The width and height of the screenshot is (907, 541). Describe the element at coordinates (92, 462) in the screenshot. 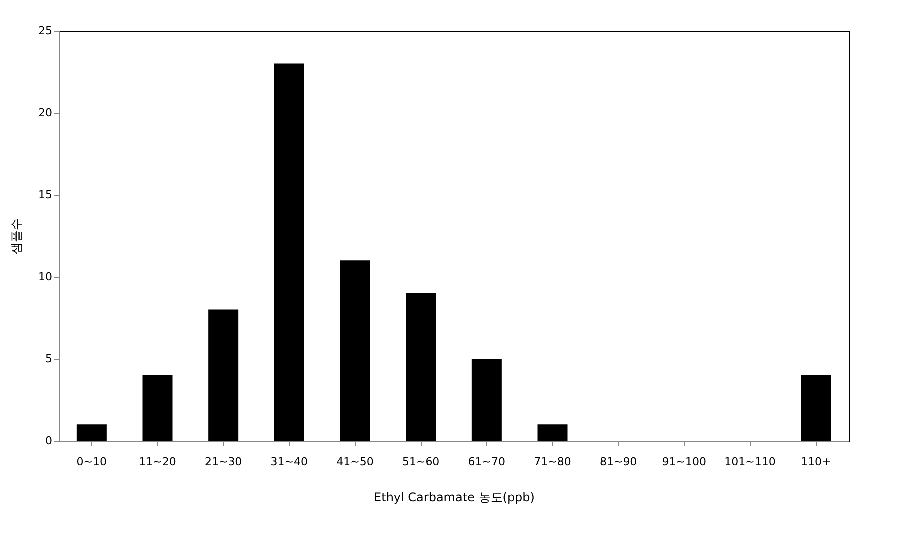

I see `x-tick-label: 0~10` at that location.